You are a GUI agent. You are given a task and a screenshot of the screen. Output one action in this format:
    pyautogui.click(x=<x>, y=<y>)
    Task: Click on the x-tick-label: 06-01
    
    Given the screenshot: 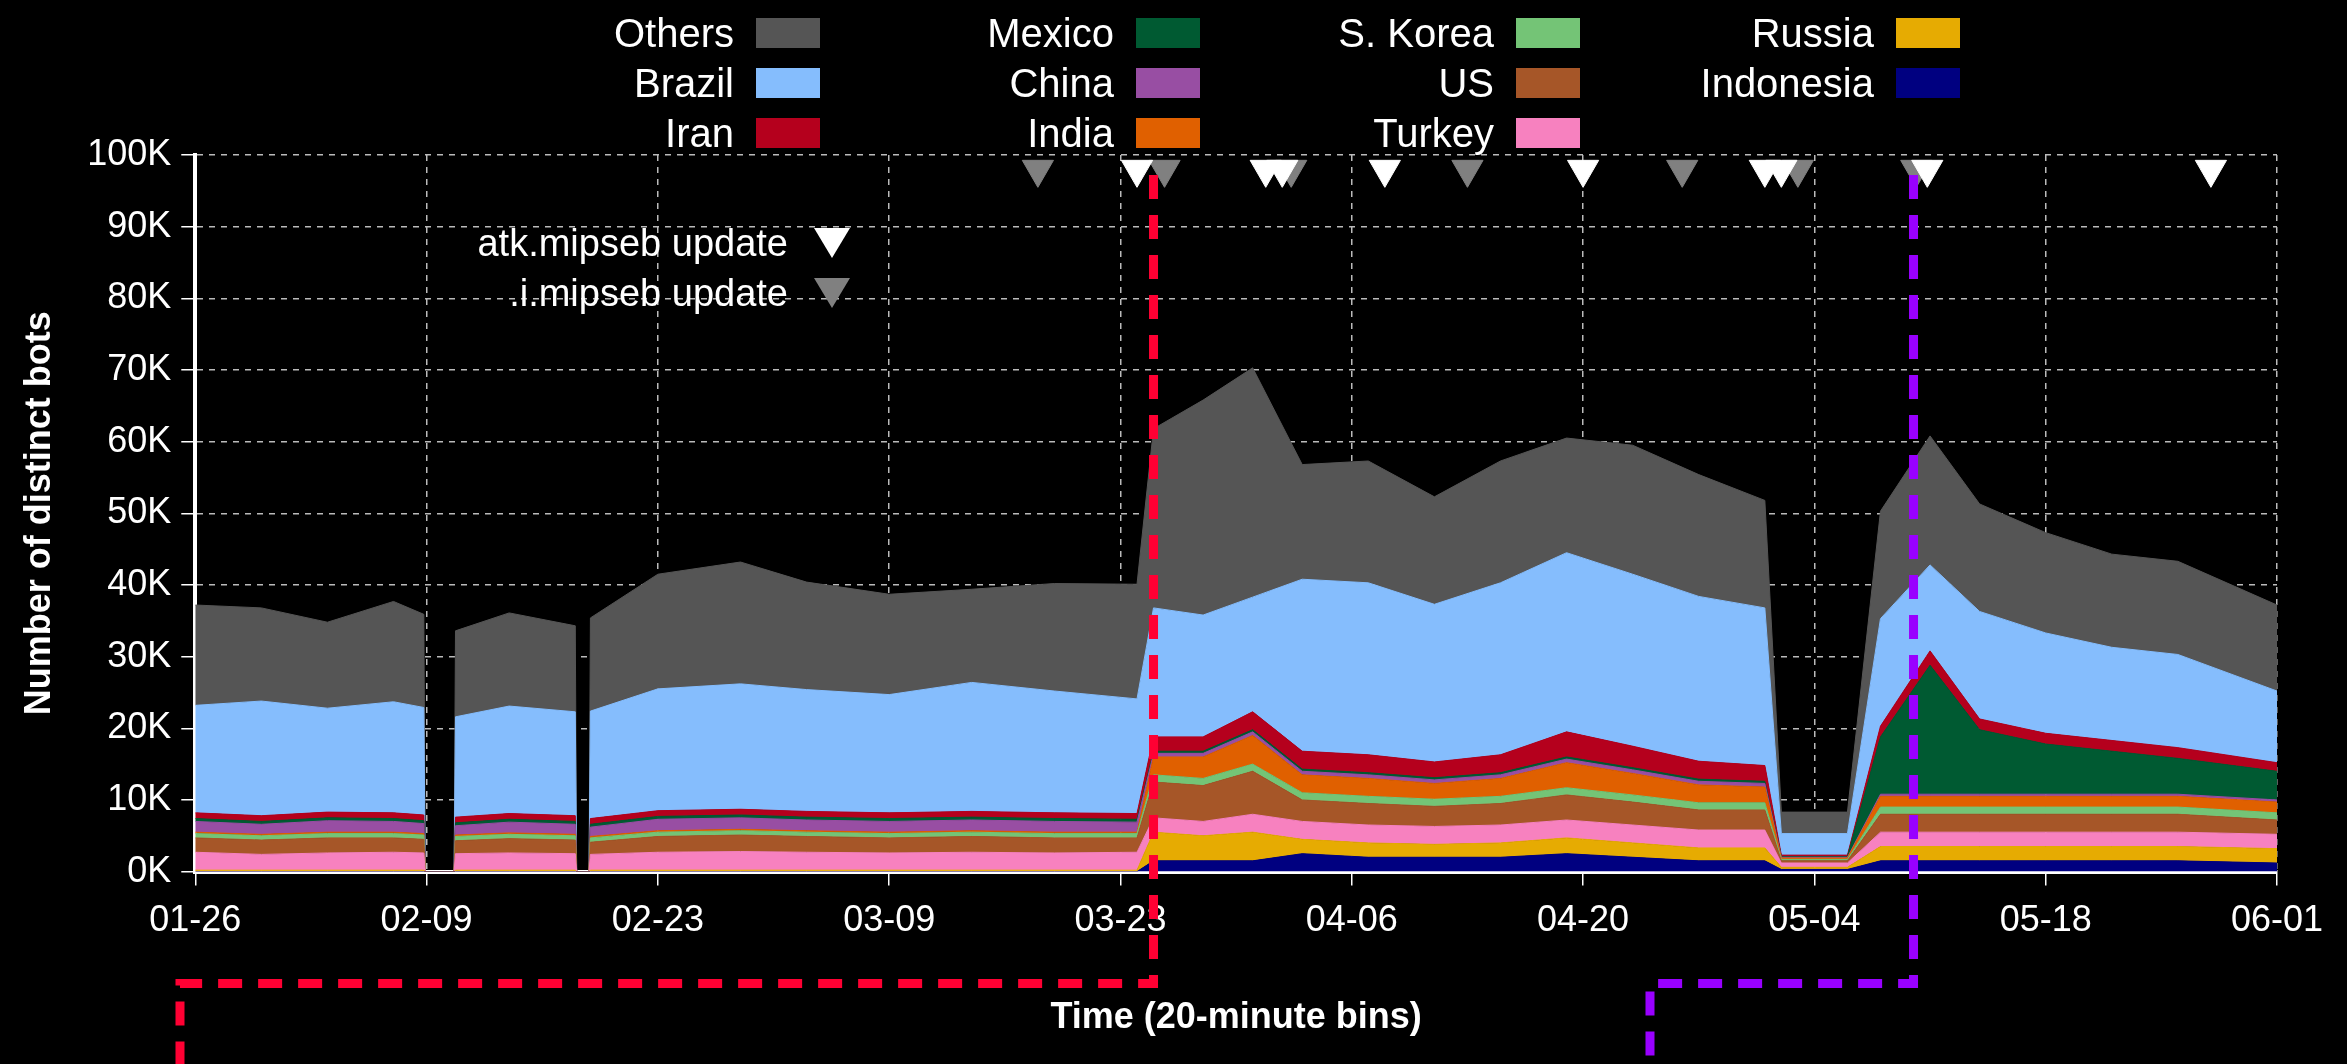 What is the action you would take?
    pyautogui.click(x=2277, y=919)
    